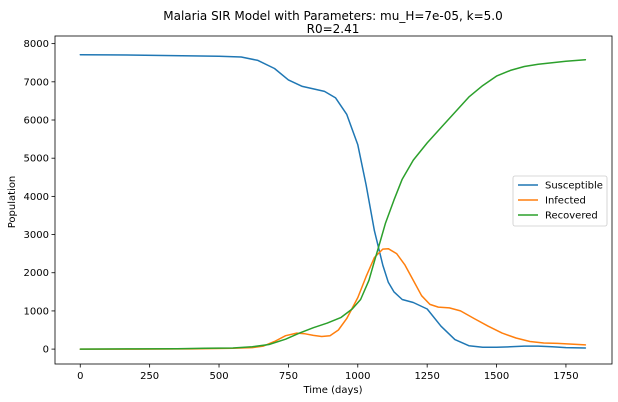 The image size is (618, 402). What do you see at coordinates (46, 350) in the screenshot?
I see `y-tick-label: 0` at bounding box center [46, 350].